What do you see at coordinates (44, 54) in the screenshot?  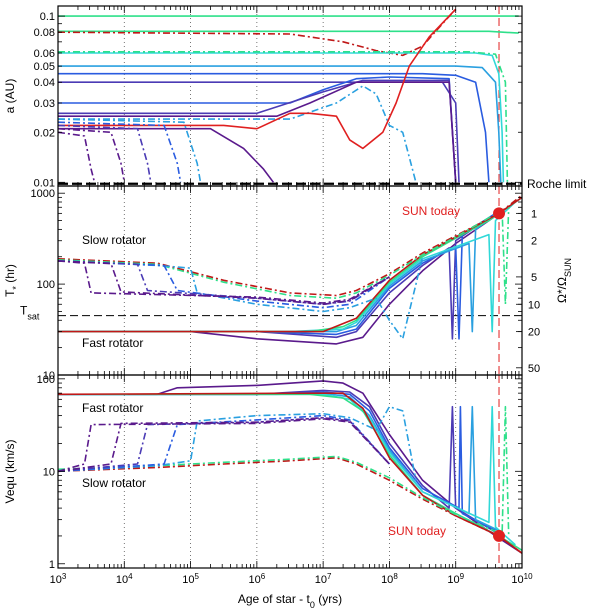 I see `y-tick-label-top: 0.06` at bounding box center [44, 54].